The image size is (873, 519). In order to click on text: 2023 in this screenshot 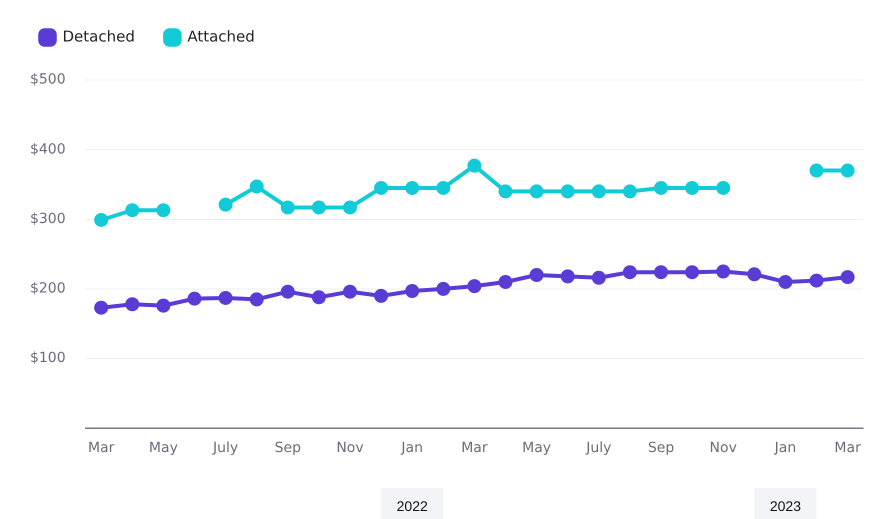, I will do `click(786, 506)`.